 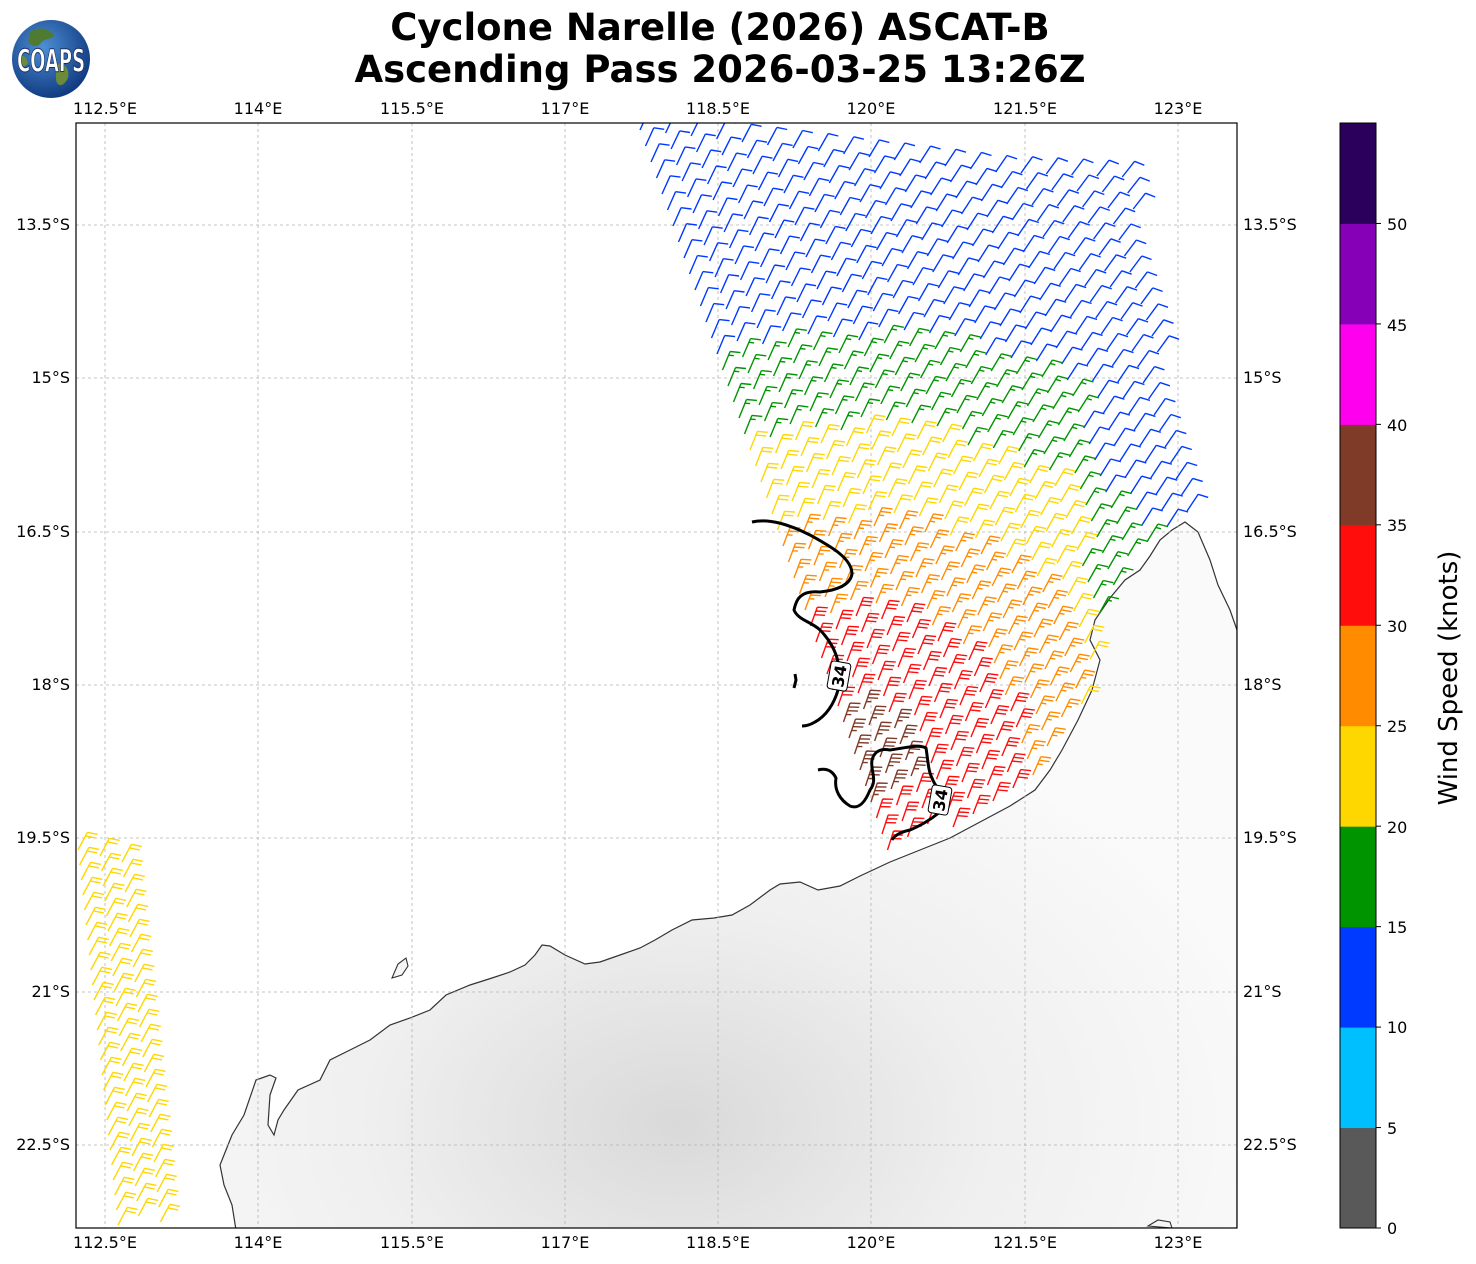 I want to click on lon-tick-bottom: 123°E, so click(x=1178, y=1242).